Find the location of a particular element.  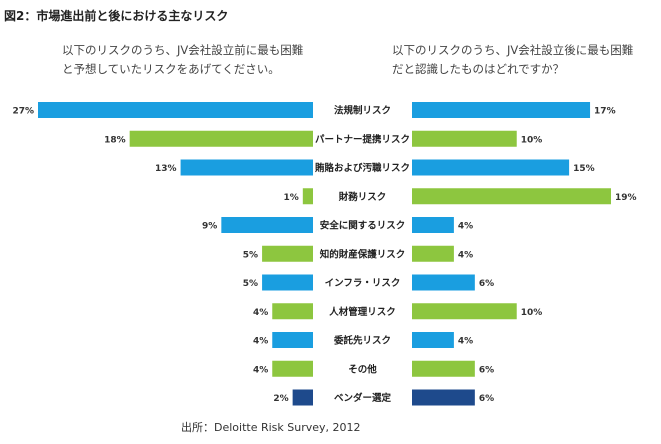

category-label: インフラ・リスク is located at coordinates (363, 283).